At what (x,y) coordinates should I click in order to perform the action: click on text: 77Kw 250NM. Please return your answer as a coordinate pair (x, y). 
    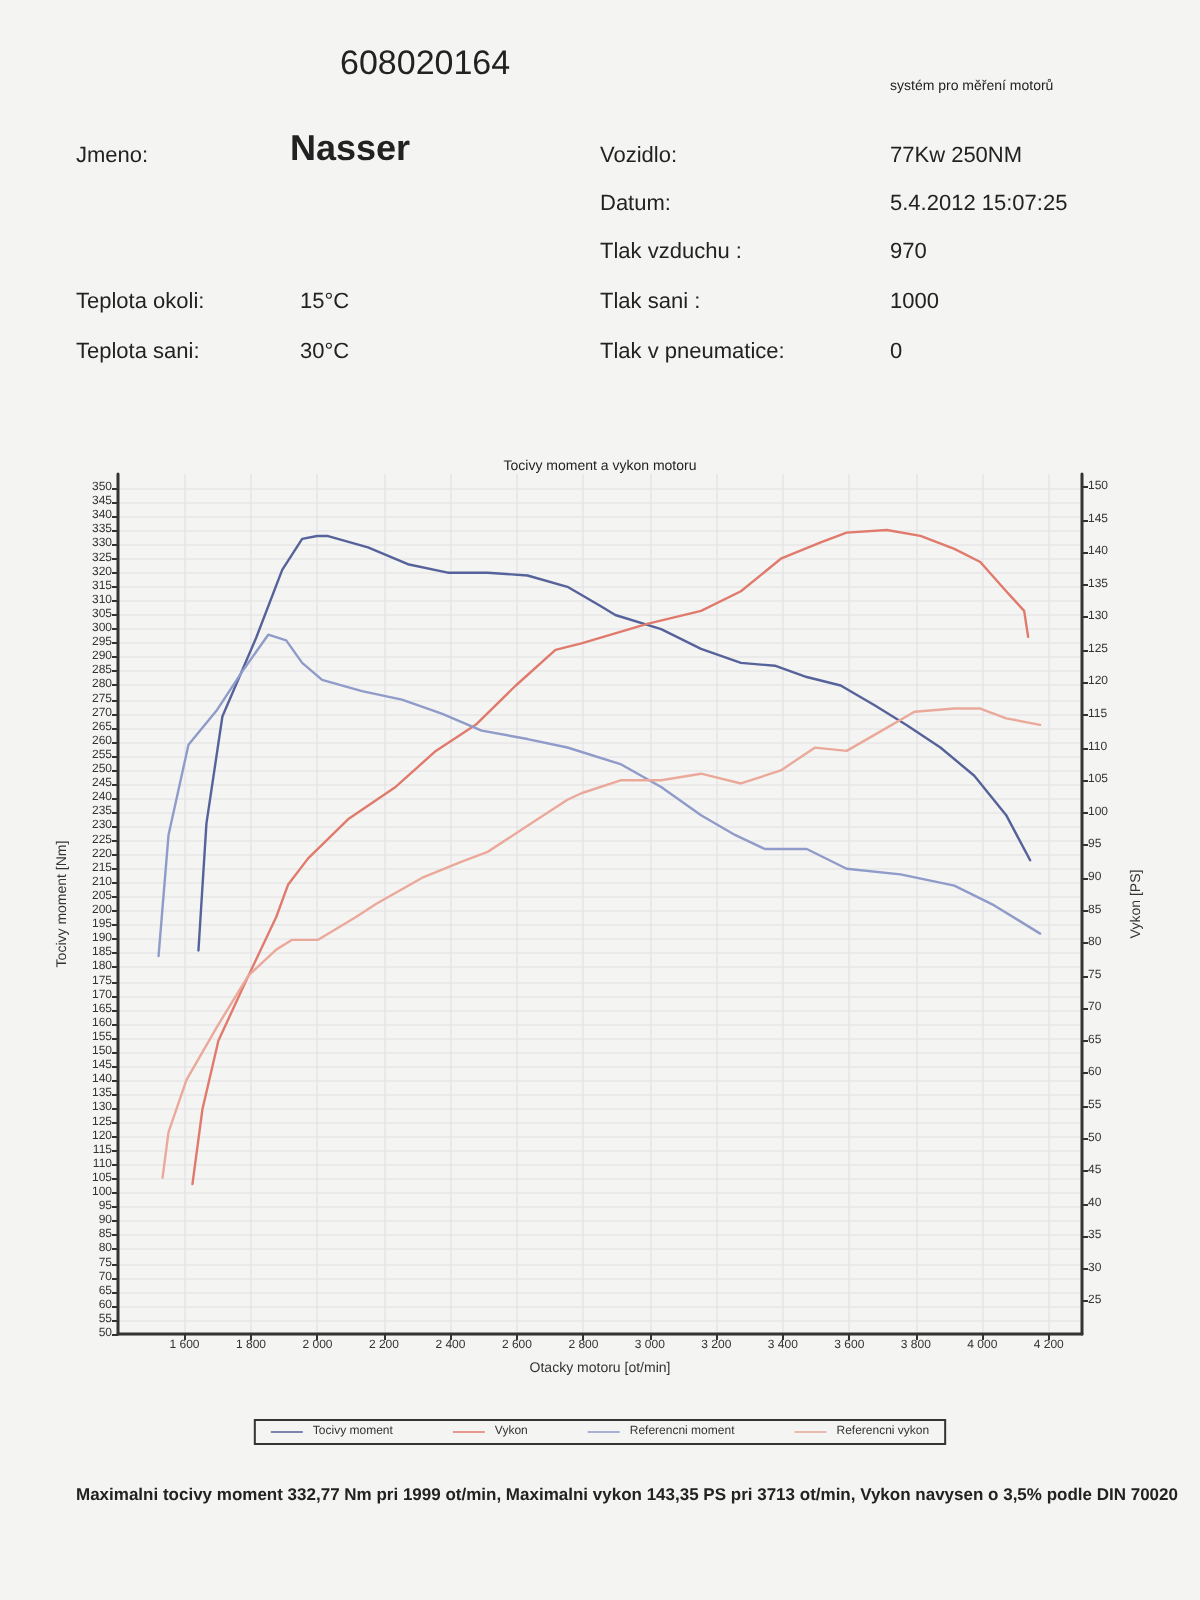
    Looking at the image, I should click on (956, 156).